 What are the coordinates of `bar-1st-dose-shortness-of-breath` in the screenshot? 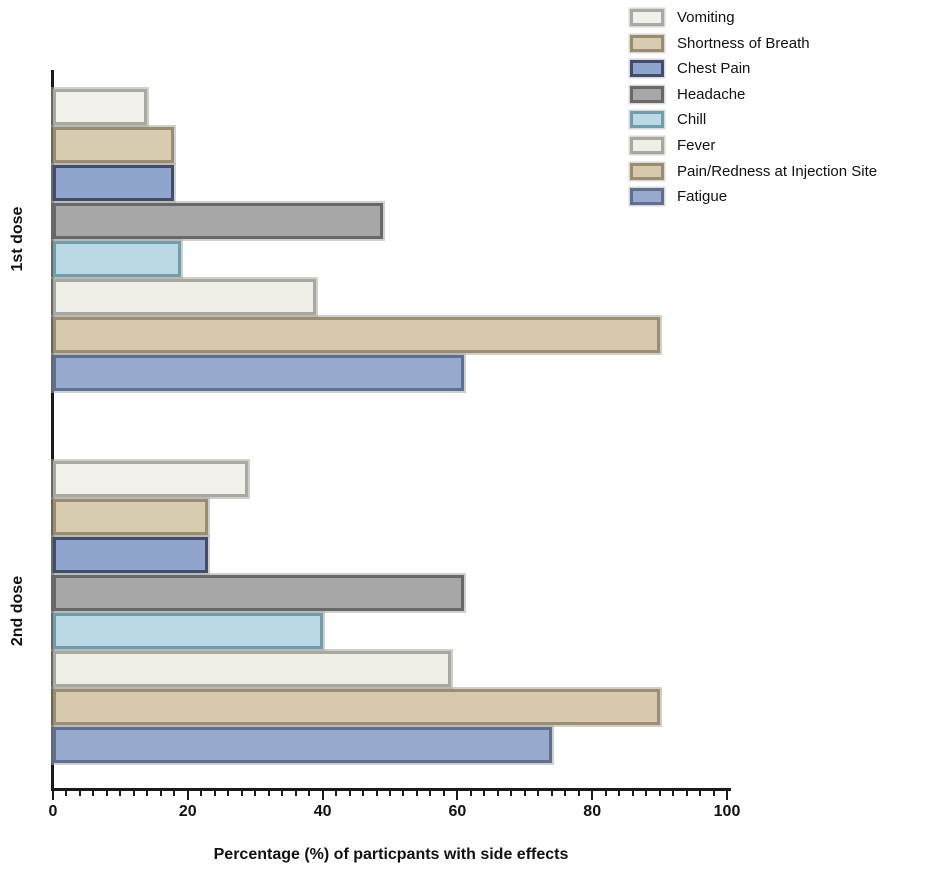 It's located at (114, 145).